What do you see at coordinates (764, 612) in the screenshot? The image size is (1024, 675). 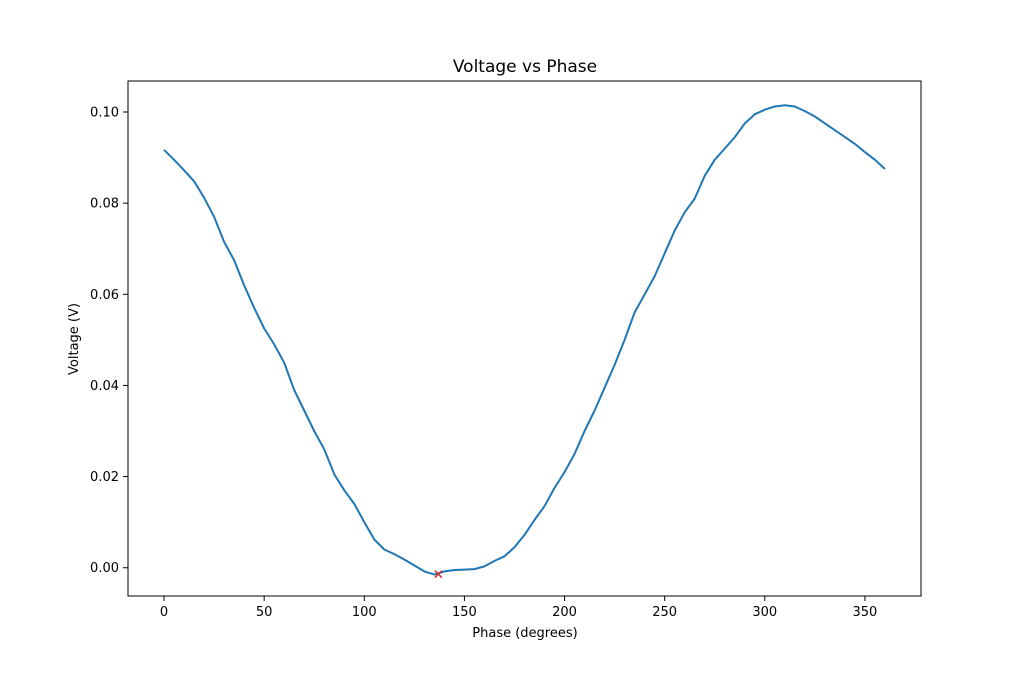 I see `x-tick-label: 300` at bounding box center [764, 612].